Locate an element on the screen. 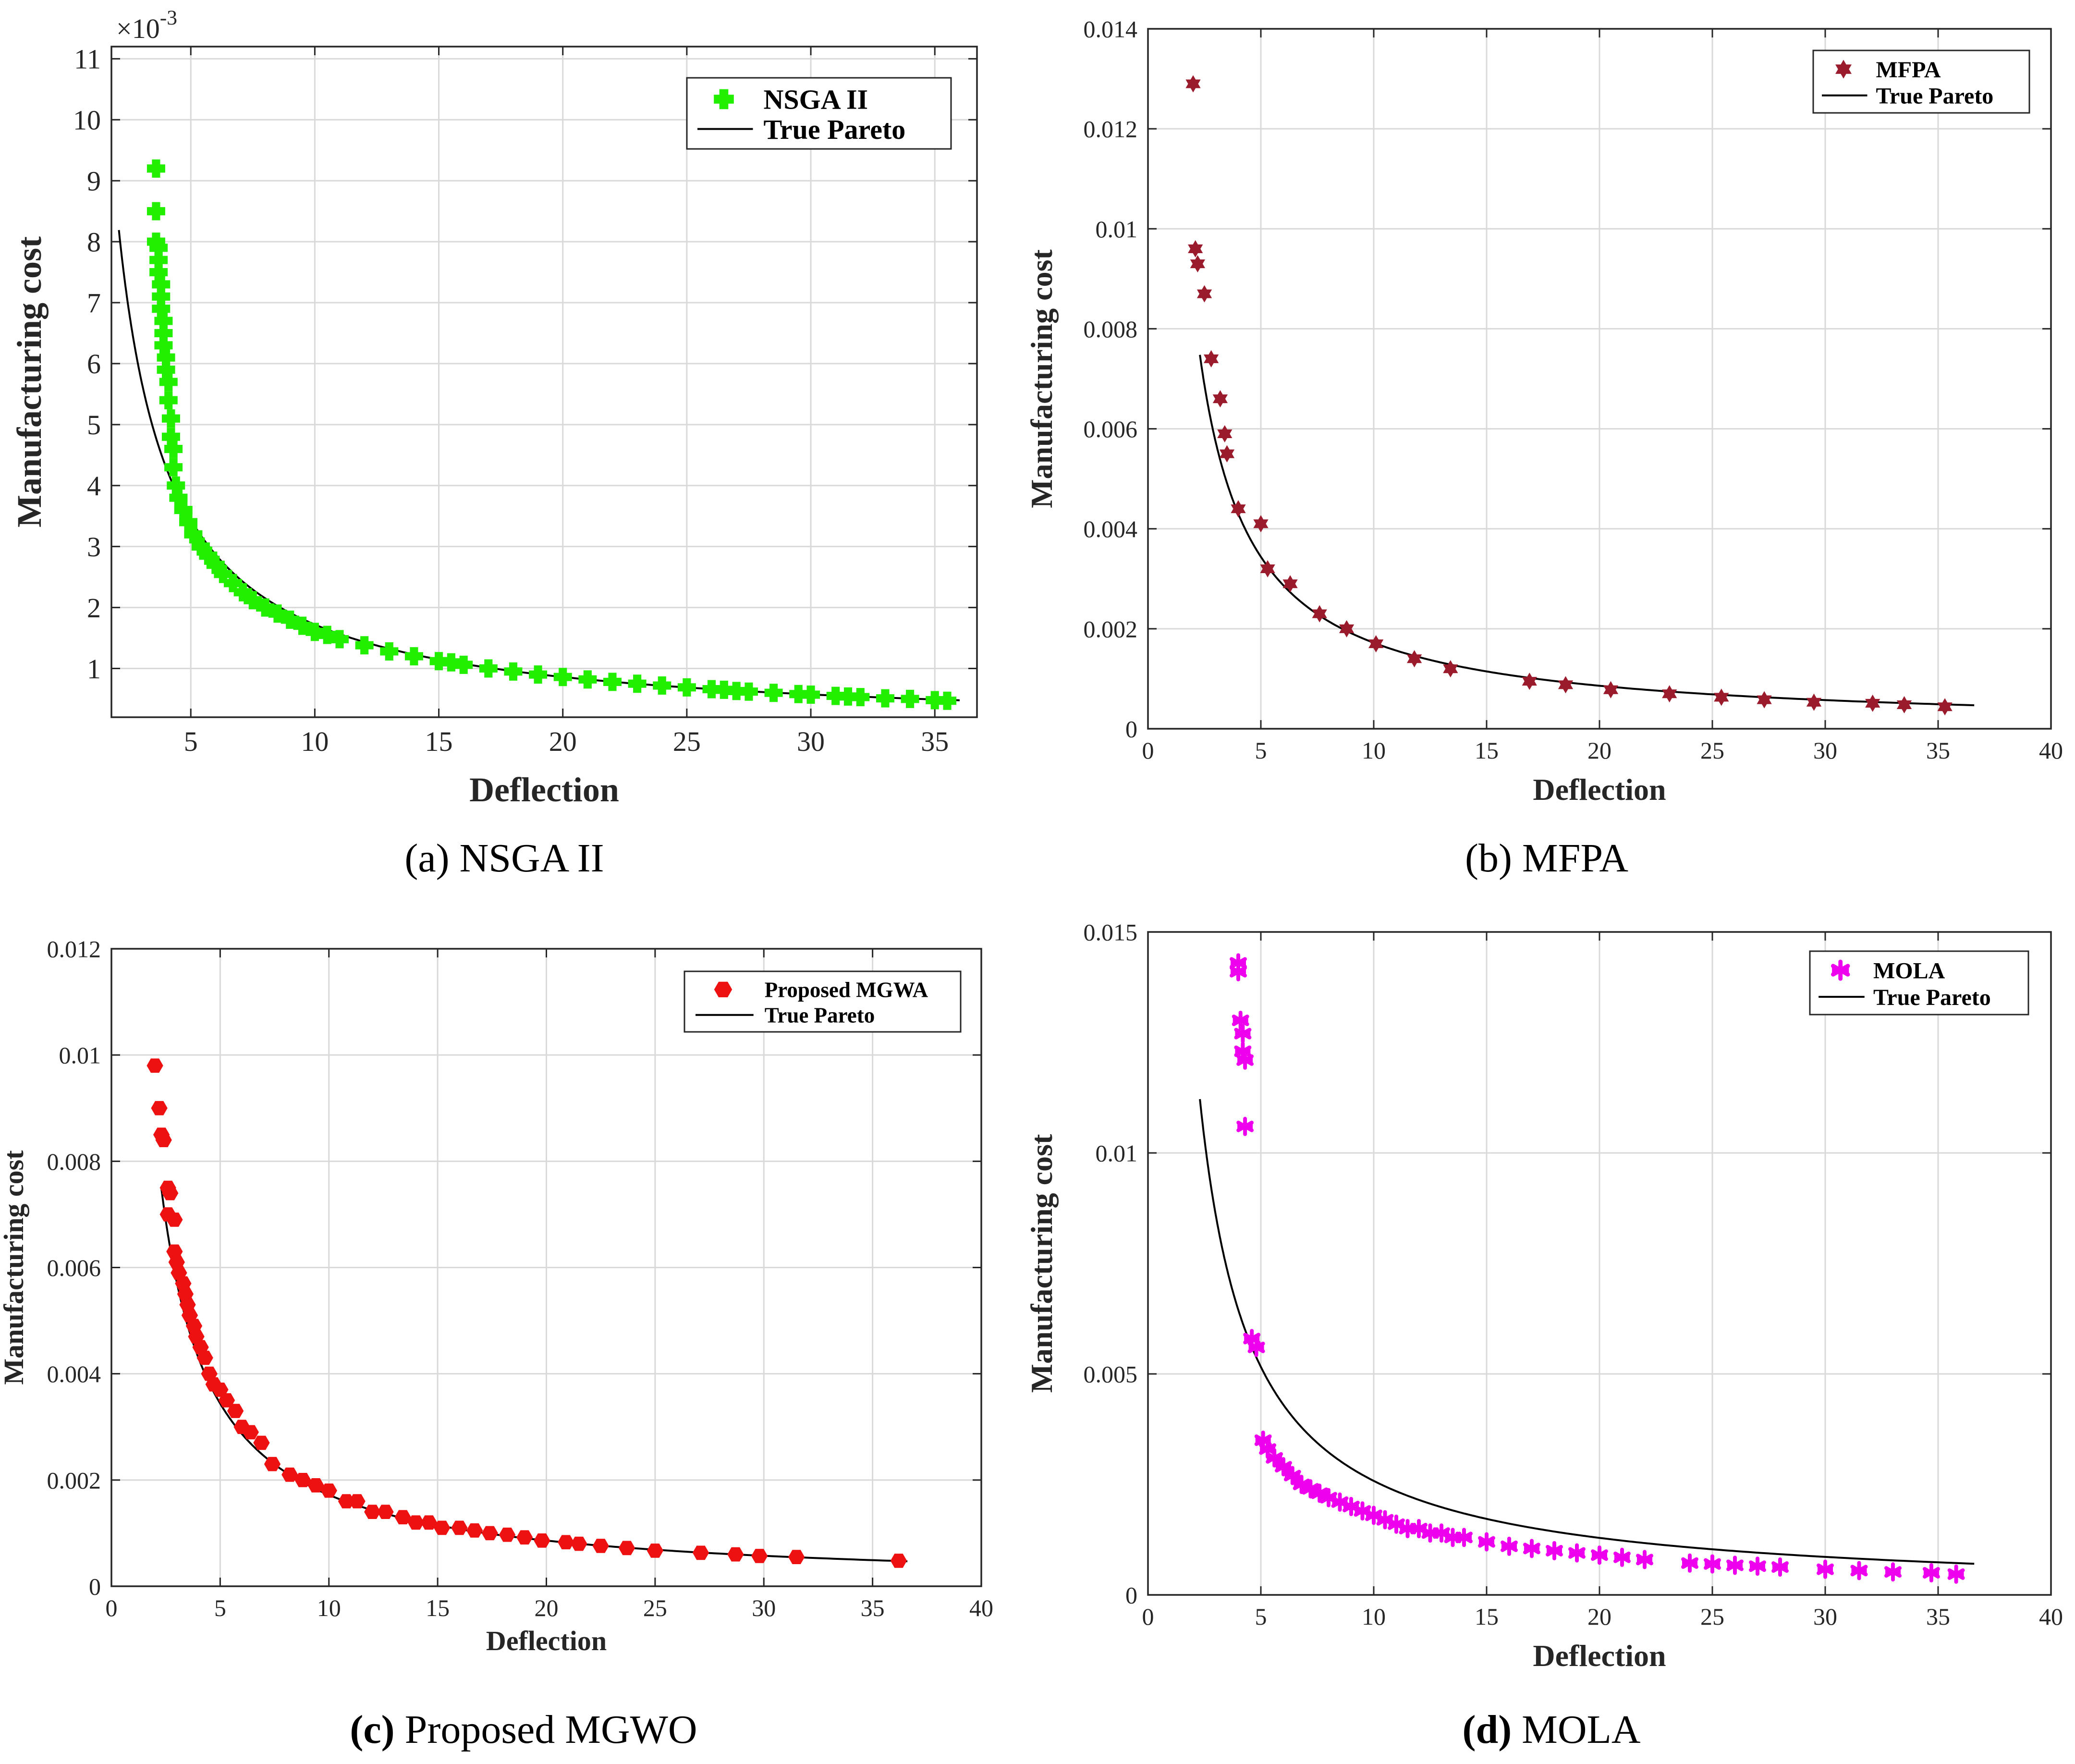 The width and height of the screenshot is (2075, 1764). caption-c-letter: (c) is located at coordinates (372, 1730).